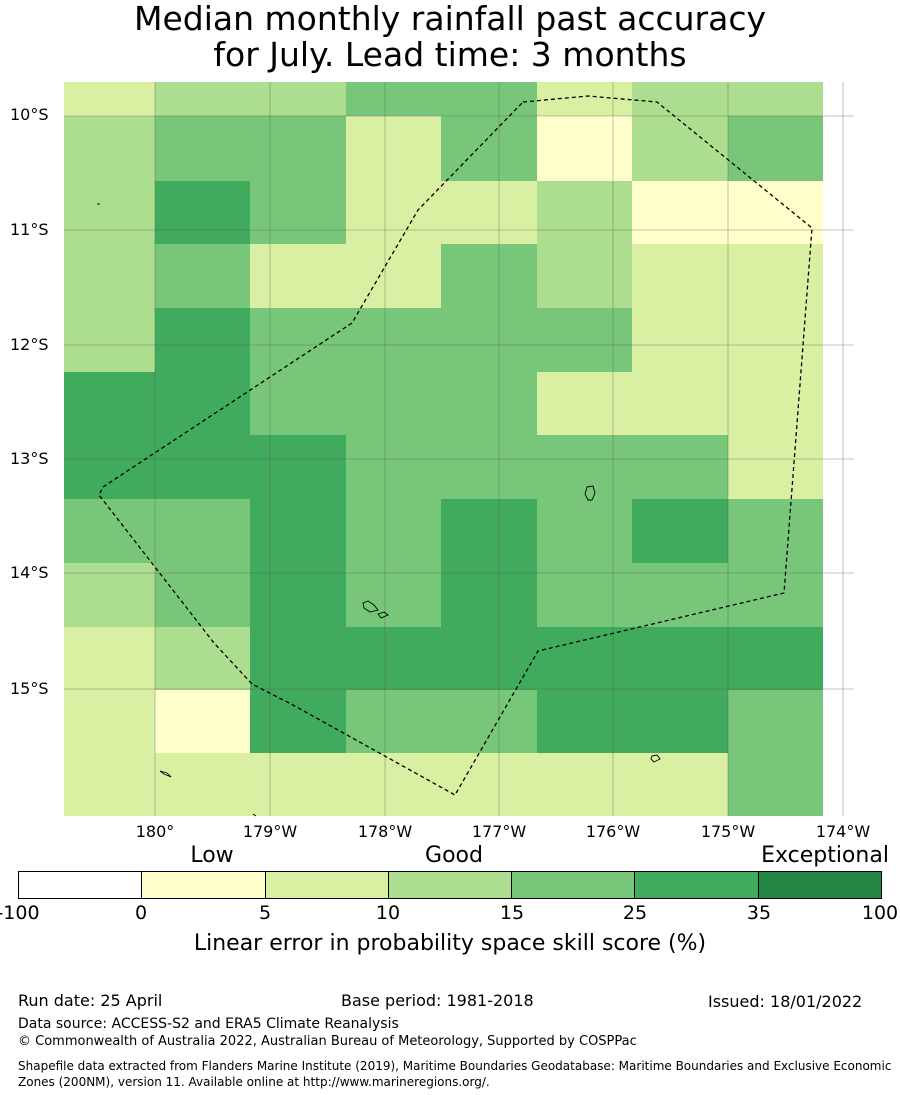  What do you see at coordinates (90, 1000) in the screenshot?
I see `run-date: Run date: 25 April` at bounding box center [90, 1000].